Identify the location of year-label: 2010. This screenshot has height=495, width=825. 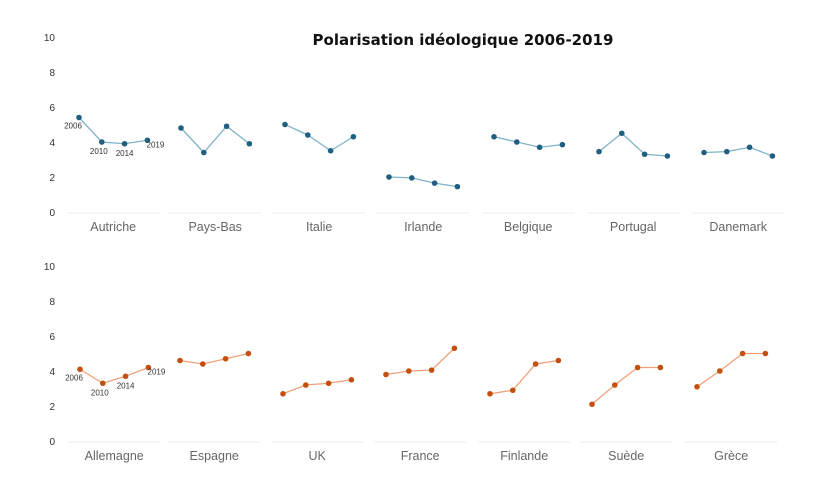
(99, 151).